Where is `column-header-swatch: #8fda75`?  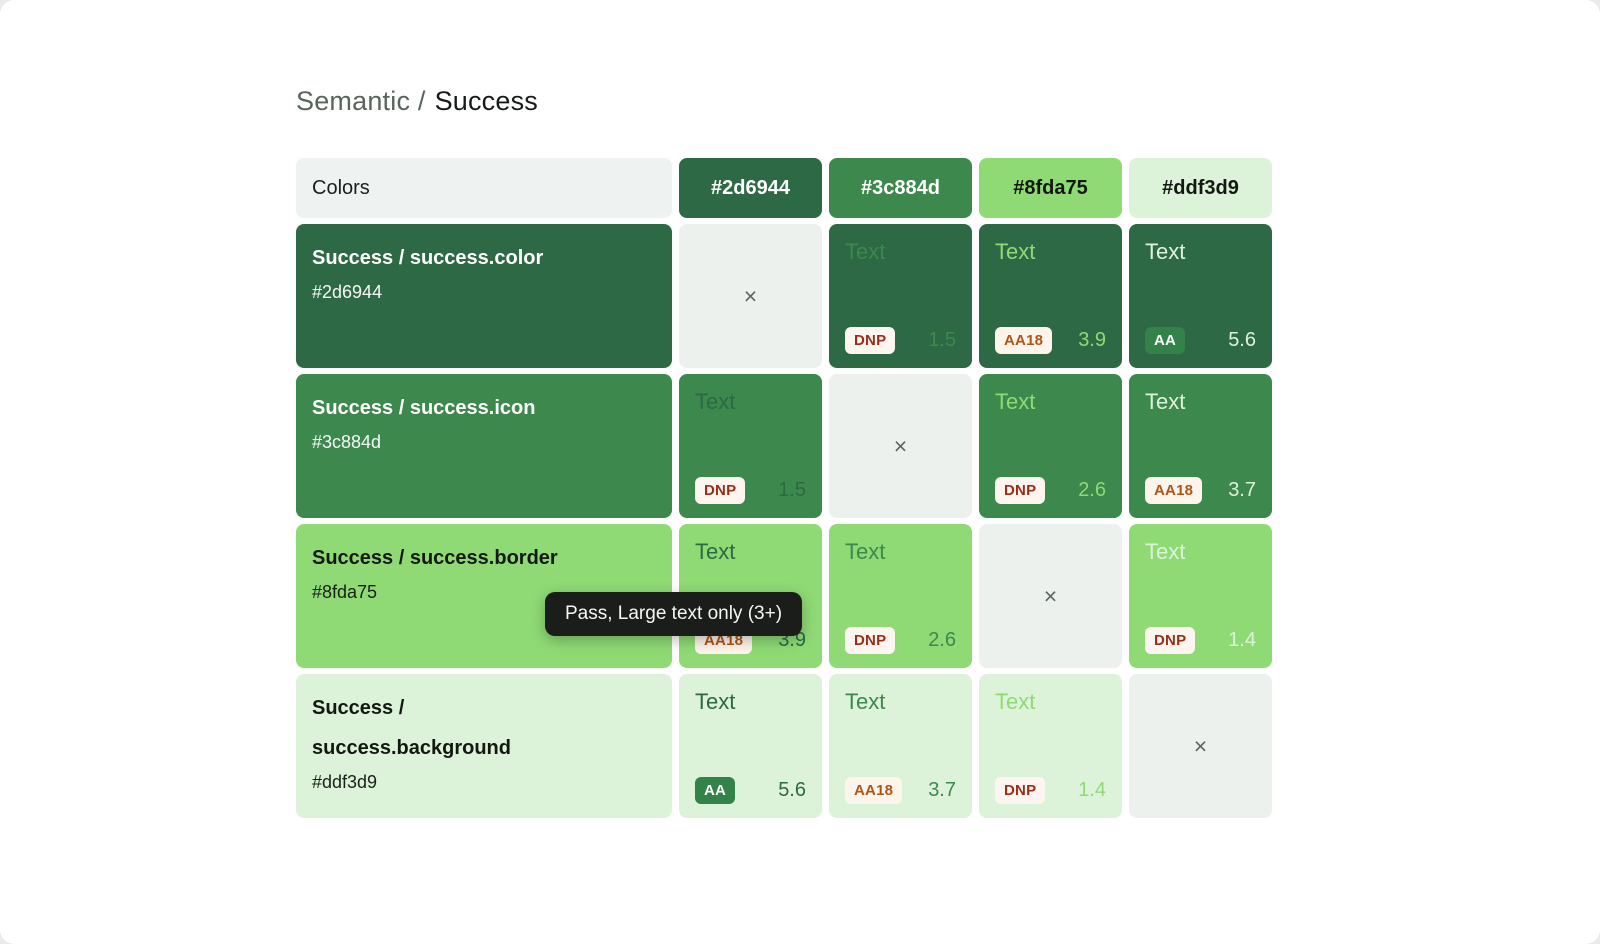
column-header-swatch: #8fda75 is located at coordinates (1050, 188).